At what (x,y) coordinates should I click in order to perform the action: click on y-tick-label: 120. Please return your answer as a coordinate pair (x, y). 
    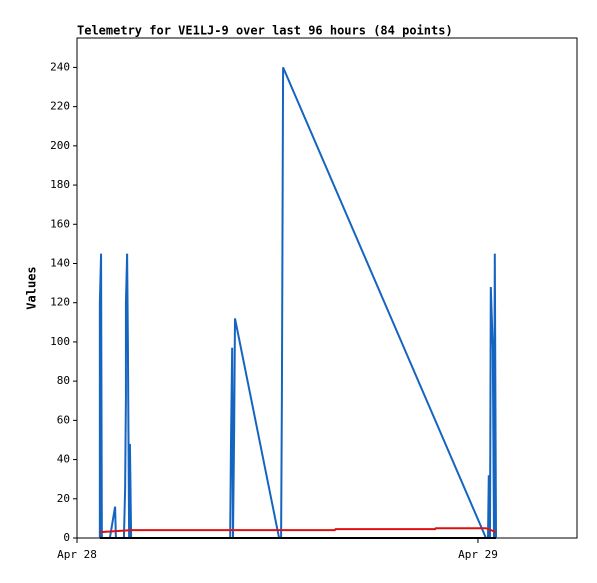
    Looking at the image, I should click on (60, 302).